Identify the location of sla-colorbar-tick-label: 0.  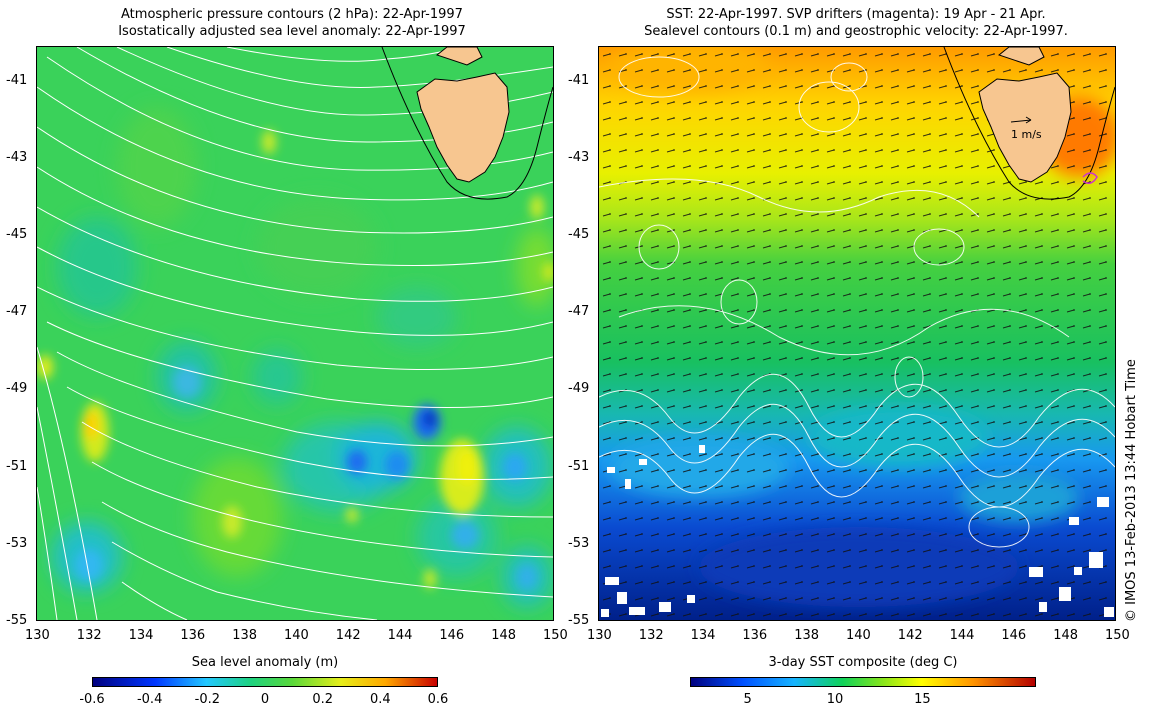
(265, 699).